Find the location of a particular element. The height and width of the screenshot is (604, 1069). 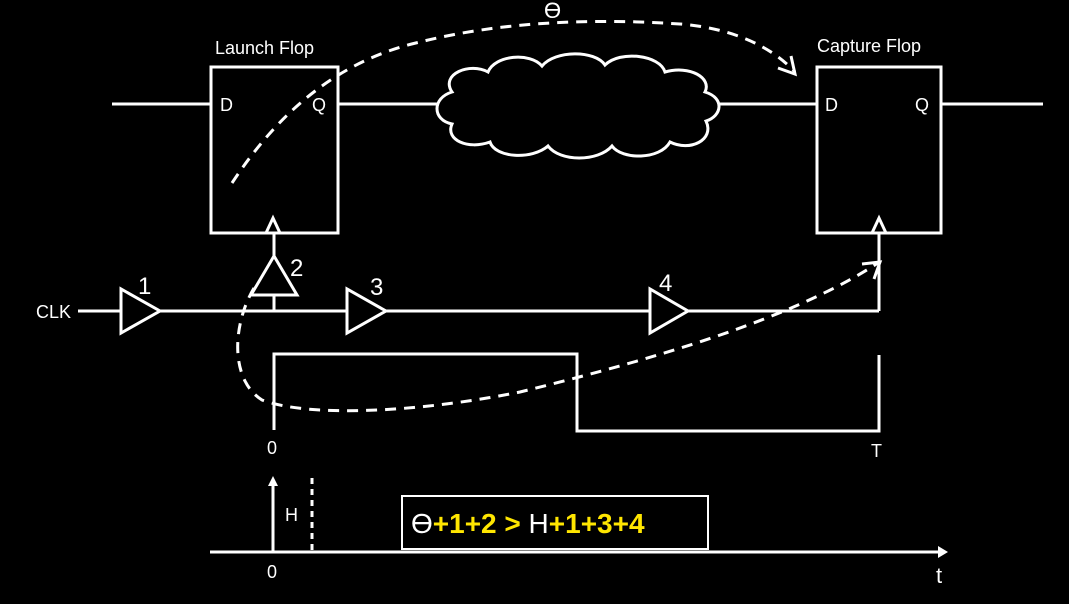

clock-buffer-2-icon is located at coordinates (274, 275).